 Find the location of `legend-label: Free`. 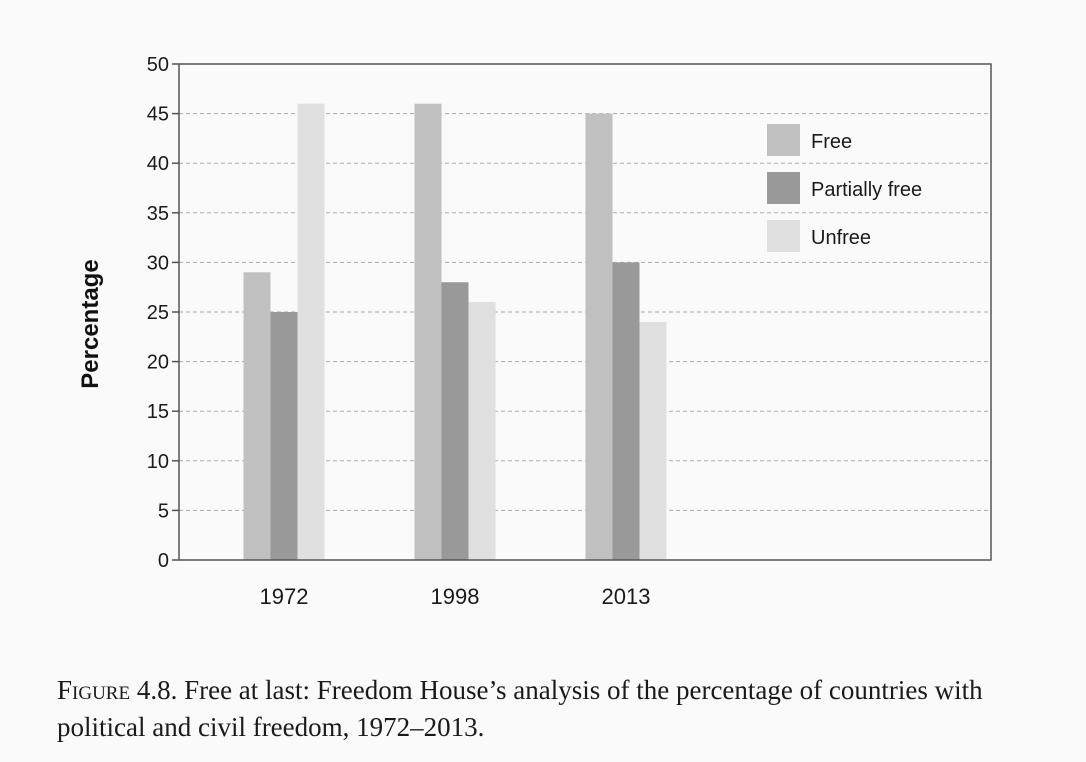

legend-label: Free is located at coordinates (831, 142).